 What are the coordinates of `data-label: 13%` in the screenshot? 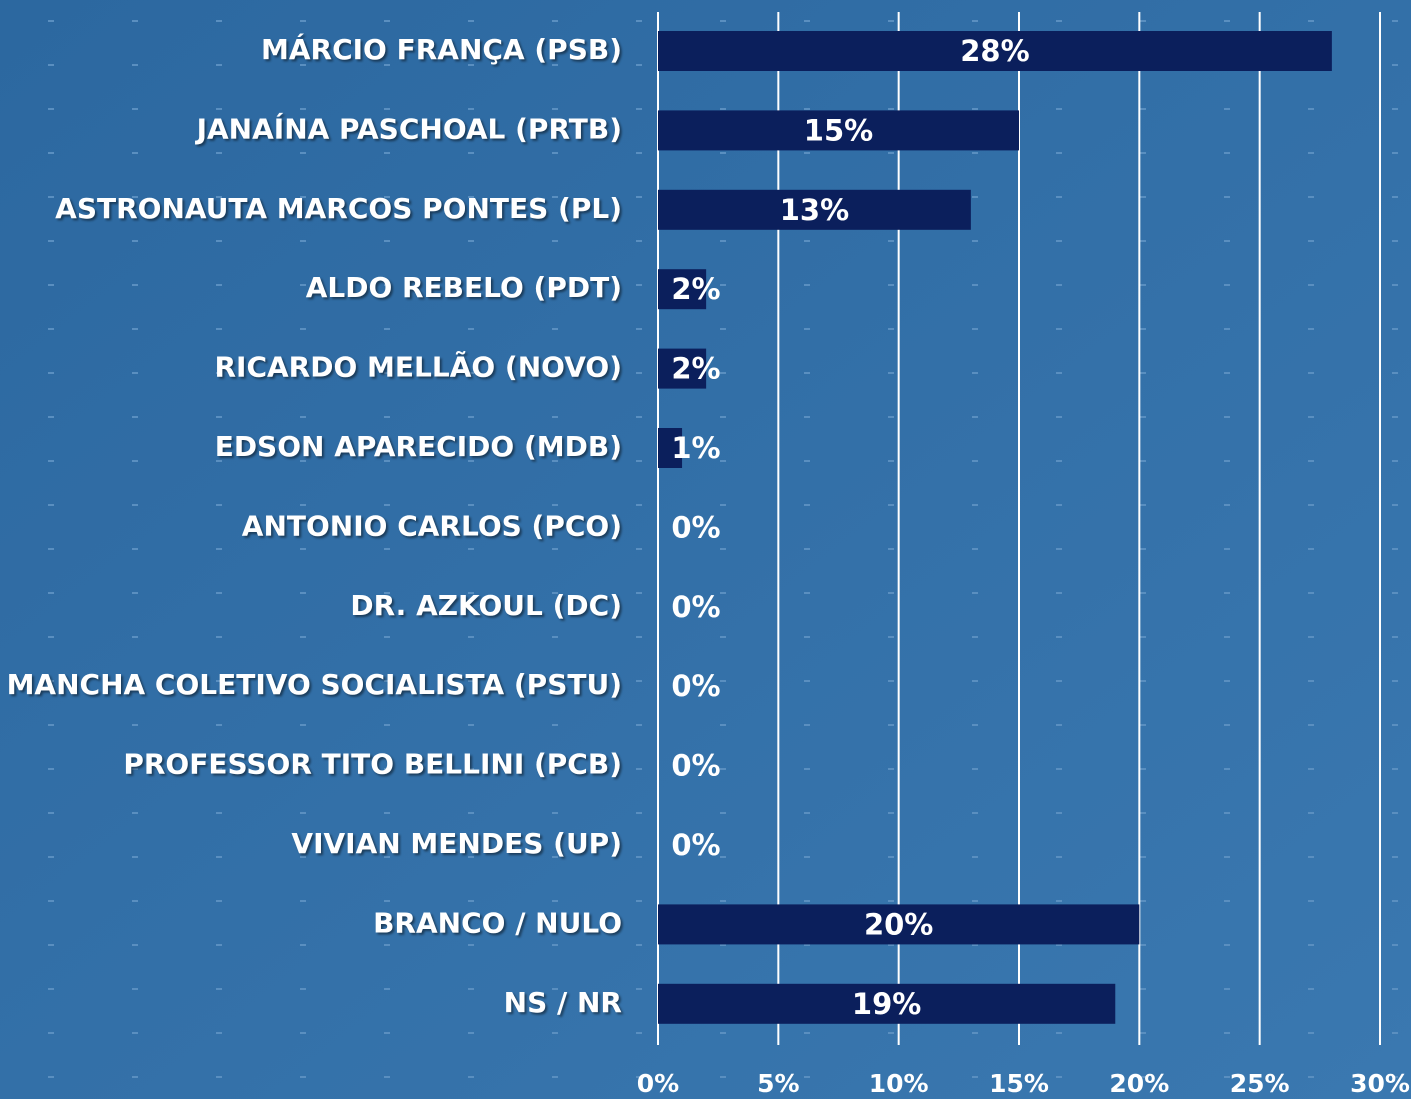 It's located at (814, 210).